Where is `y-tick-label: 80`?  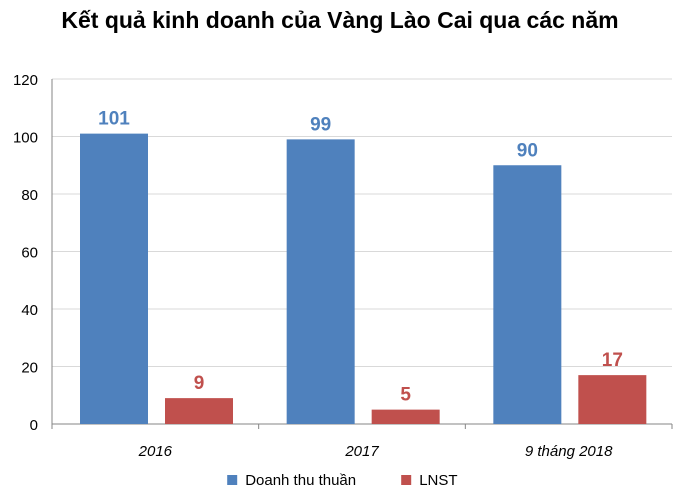
y-tick-label: 80 is located at coordinates (29, 195).